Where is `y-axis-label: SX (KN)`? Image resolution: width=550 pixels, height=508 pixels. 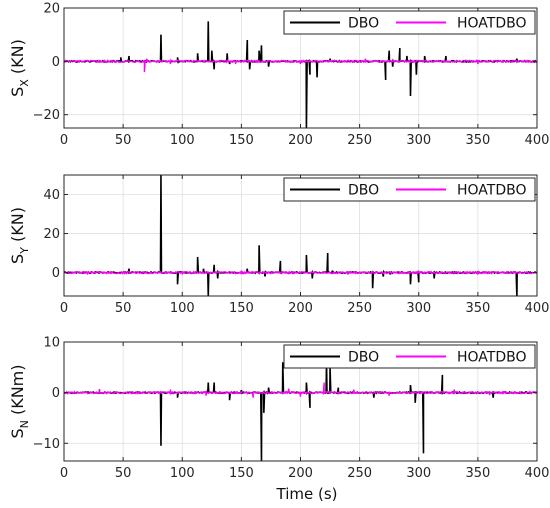
y-axis-label: SX (KN) is located at coordinates (19, 68).